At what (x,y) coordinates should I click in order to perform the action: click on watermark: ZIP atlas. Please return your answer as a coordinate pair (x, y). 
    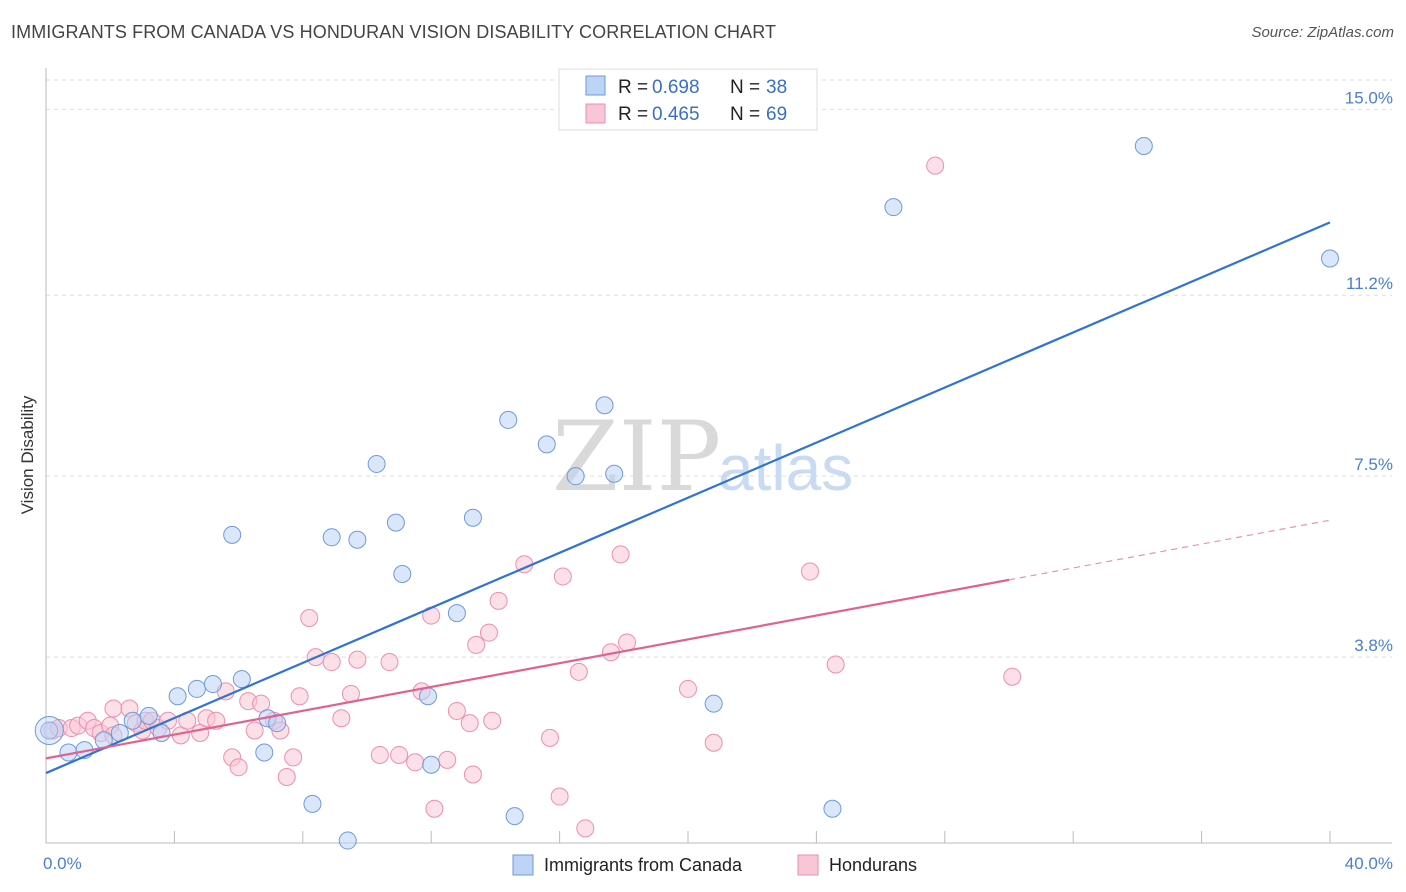
    Looking at the image, I should click on (702, 457).